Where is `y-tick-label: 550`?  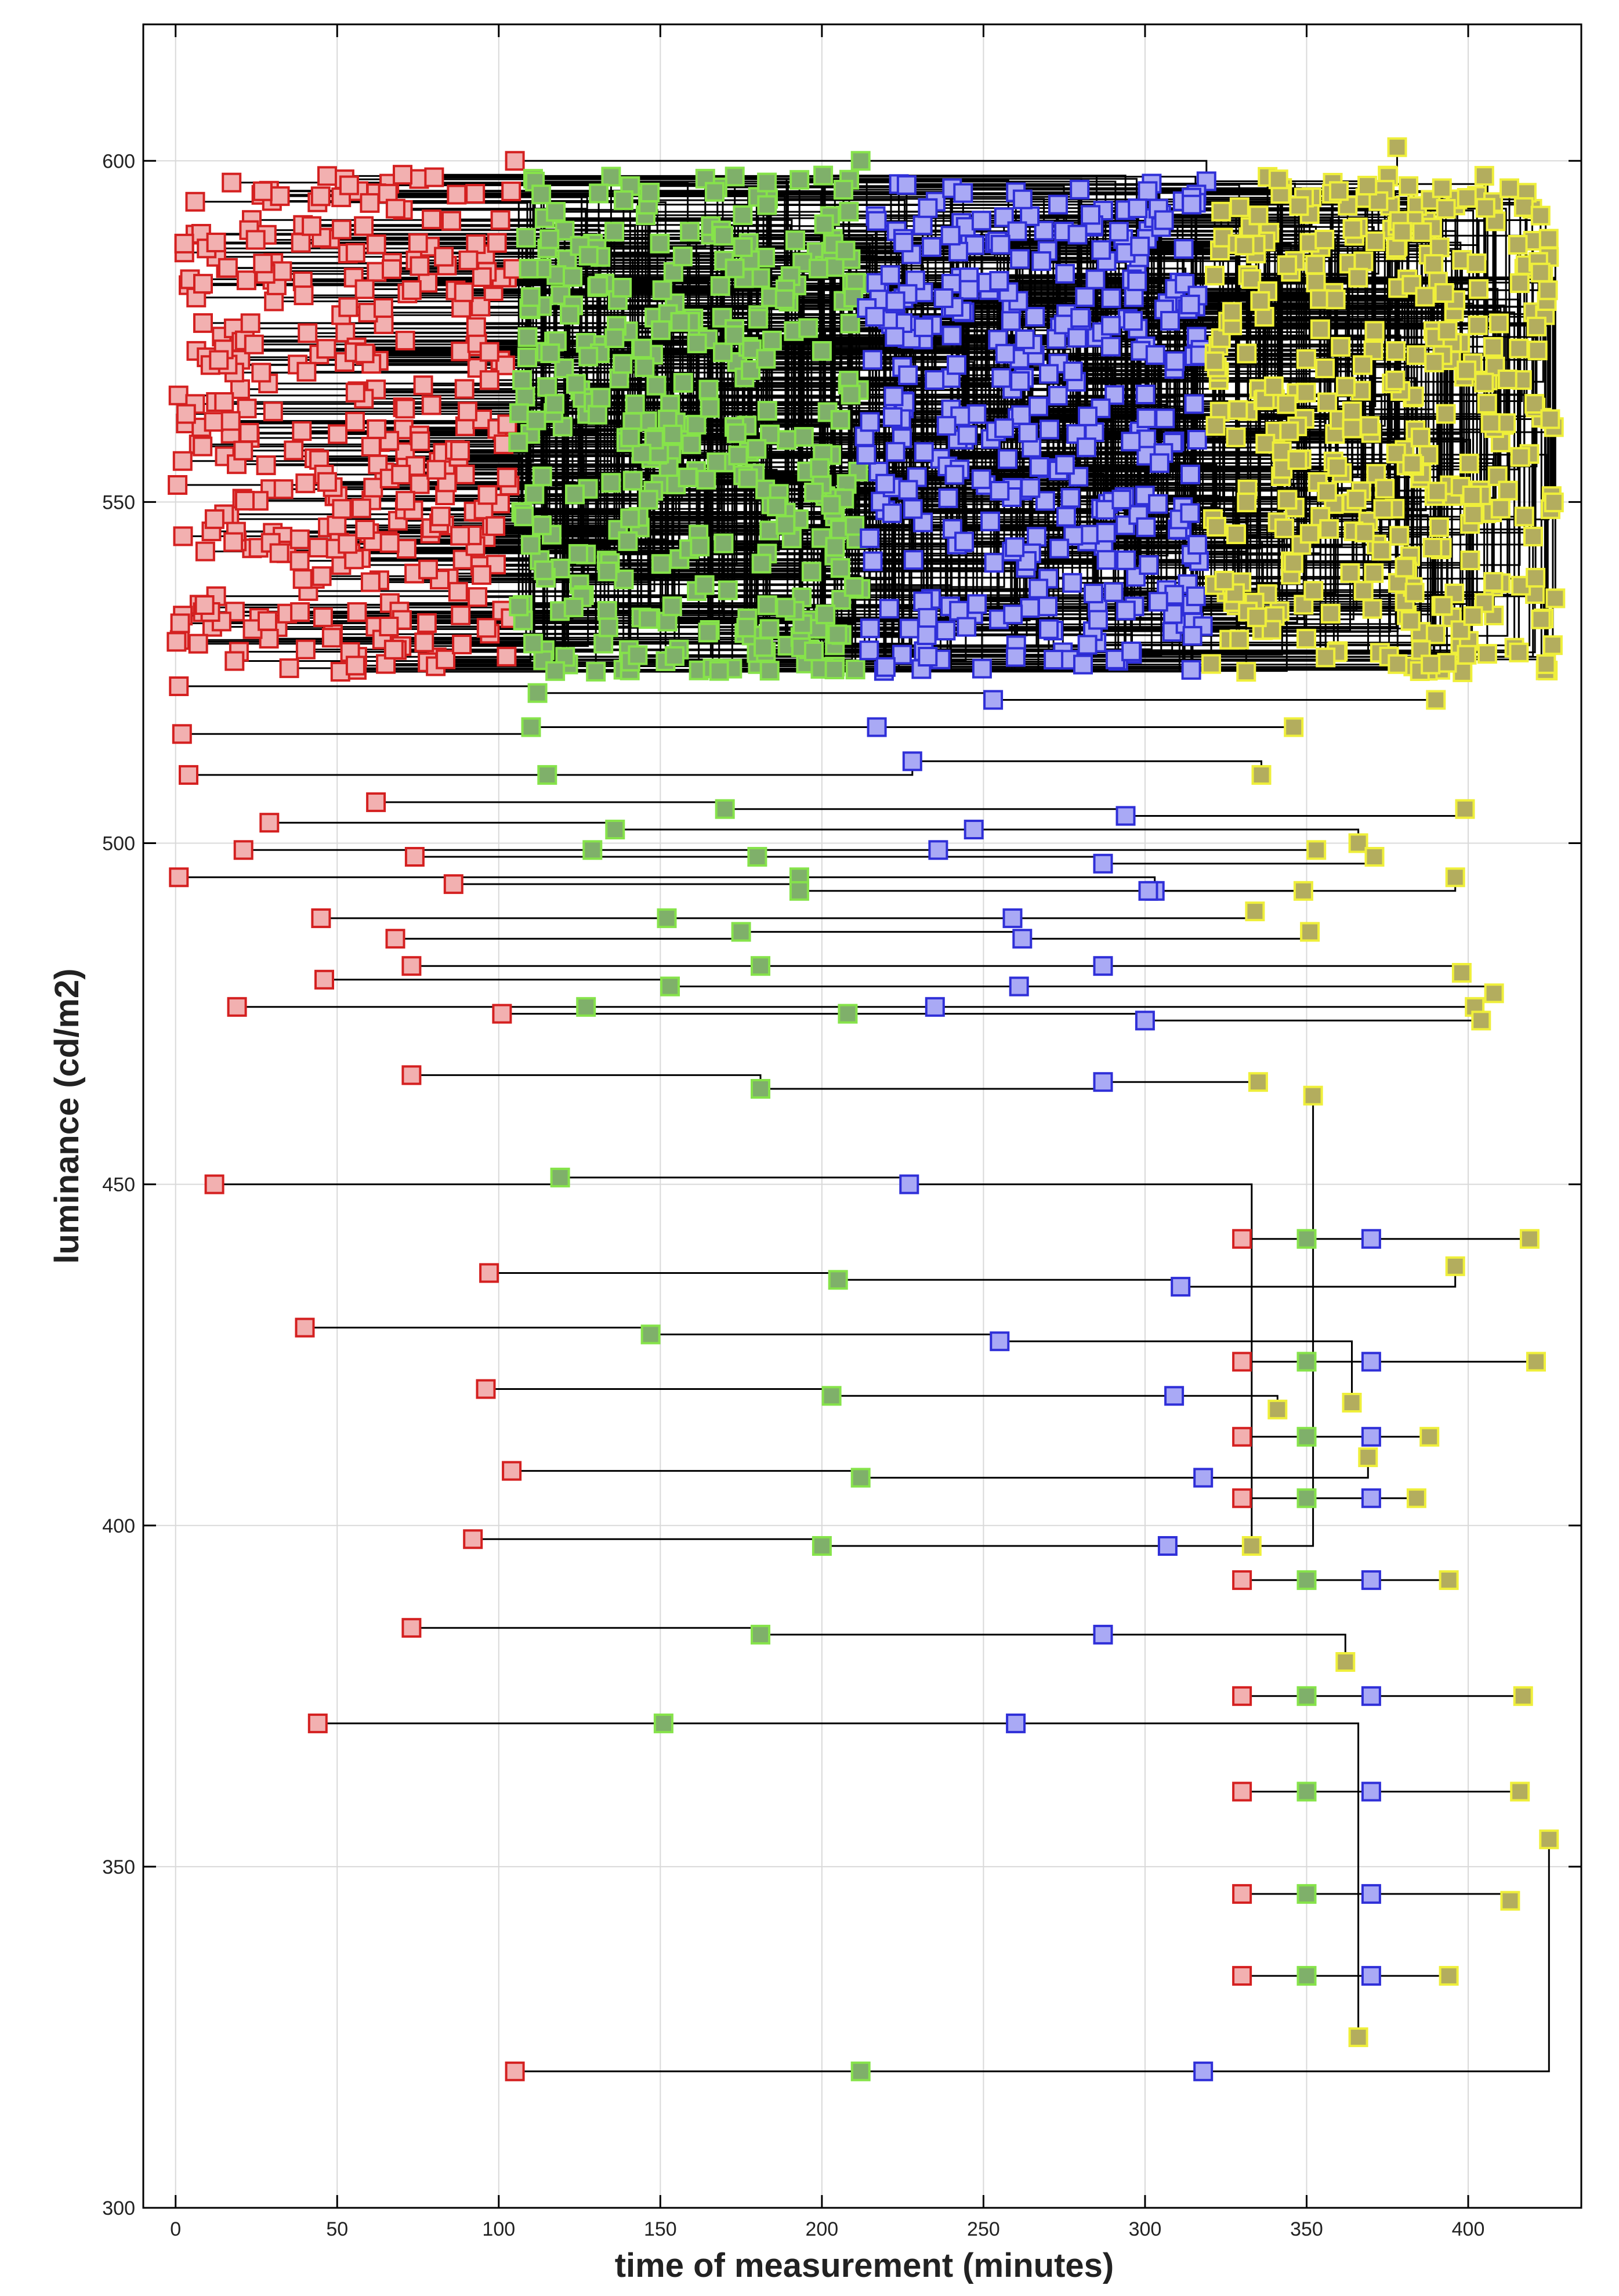 y-tick-label: 550 is located at coordinates (118, 502).